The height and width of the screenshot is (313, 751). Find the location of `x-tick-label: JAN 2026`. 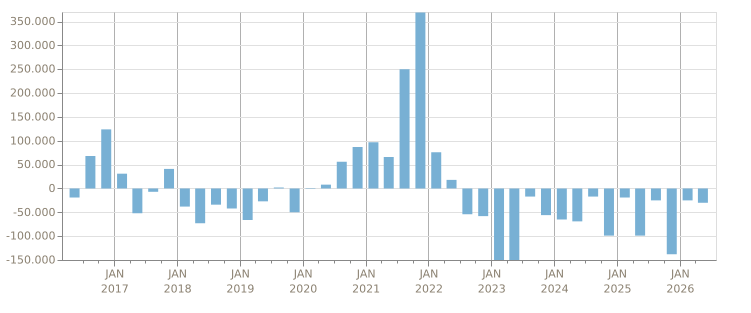

x-tick-label: JAN 2026 is located at coordinates (680, 282).